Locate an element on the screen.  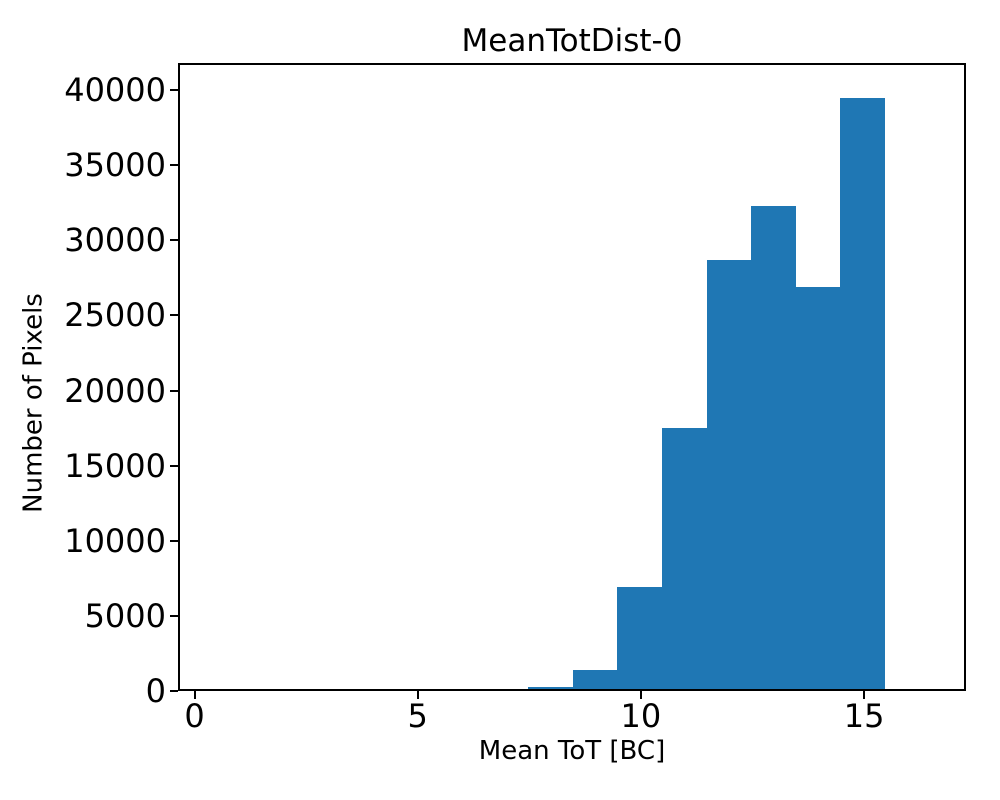
x-tick-label: 5 is located at coordinates (417, 716).